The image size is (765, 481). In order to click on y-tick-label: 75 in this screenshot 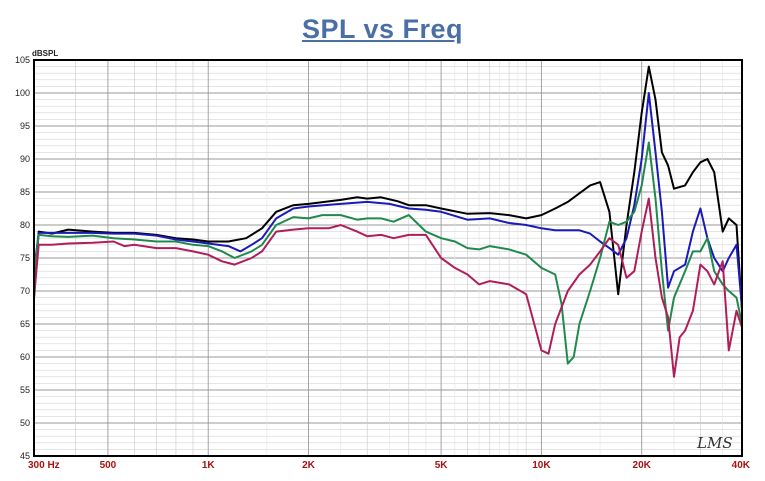, I will do `click(25, 258)`.